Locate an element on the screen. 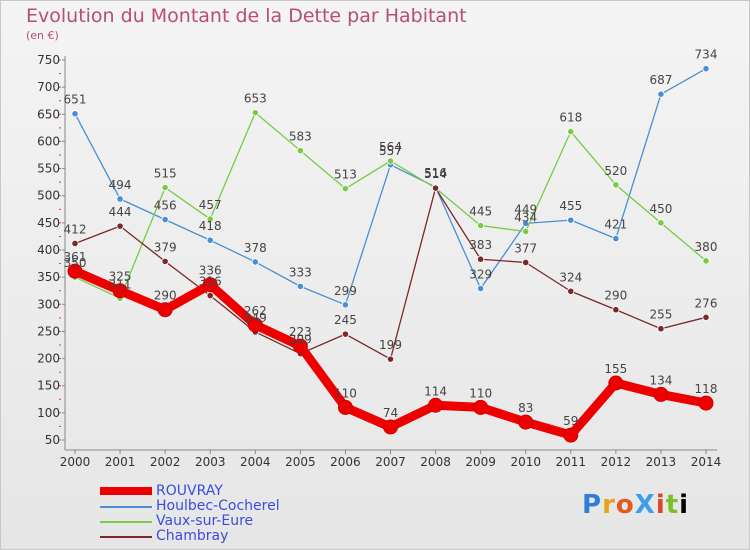  data-label-houlbec-cocherel: 687 is located at coordinates (660, 80).